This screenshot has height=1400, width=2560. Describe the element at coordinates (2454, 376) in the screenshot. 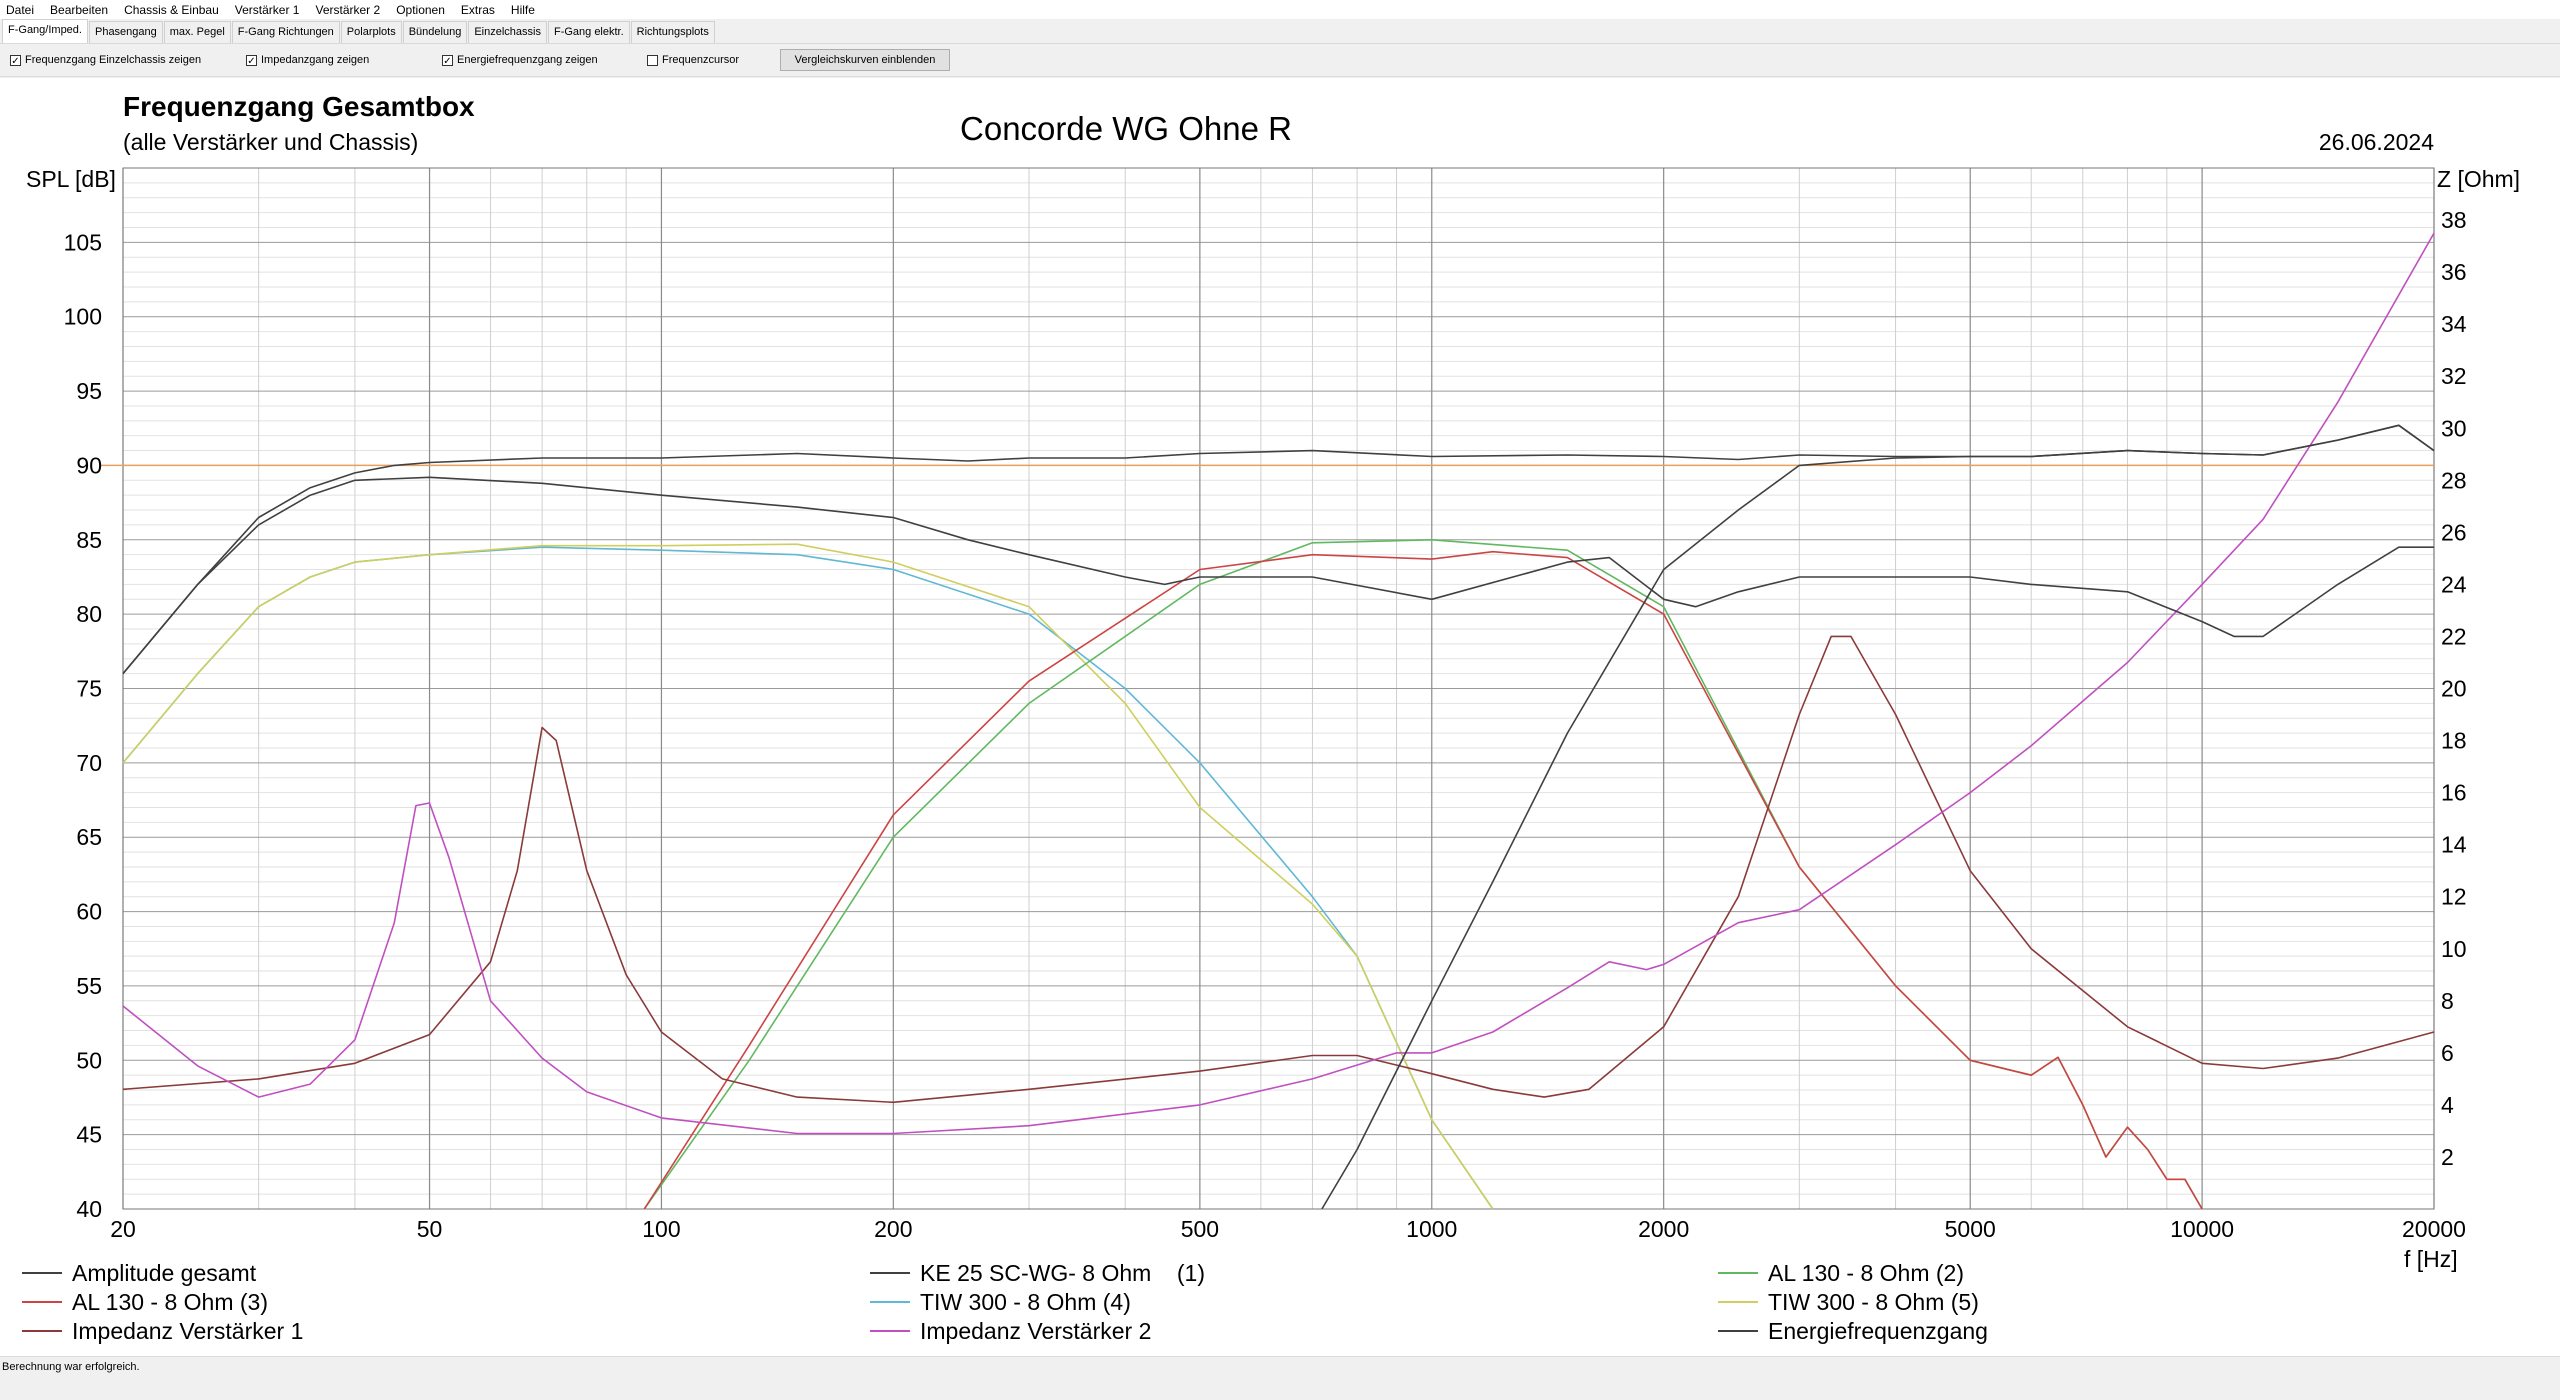

I see `y2-tick-label: 32` at that location.